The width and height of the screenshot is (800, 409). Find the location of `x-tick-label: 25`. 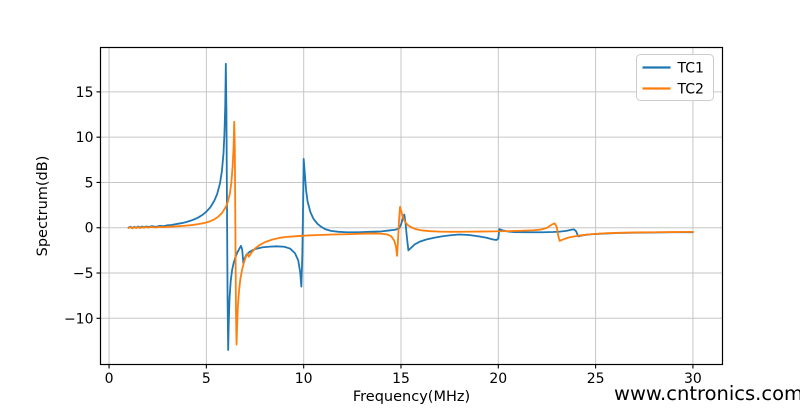

x-tick-label: 25 is located at coordinates (596, 379).